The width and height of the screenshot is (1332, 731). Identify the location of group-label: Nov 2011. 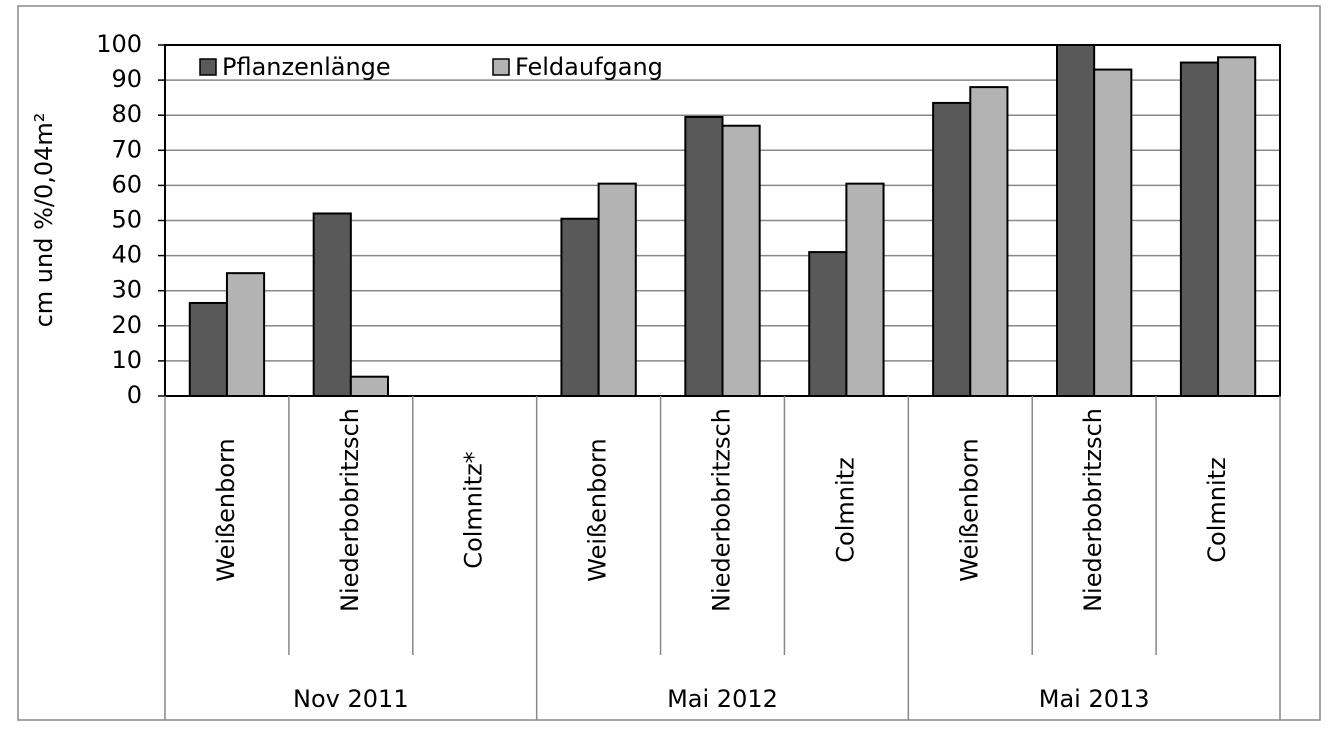
(351, 699).